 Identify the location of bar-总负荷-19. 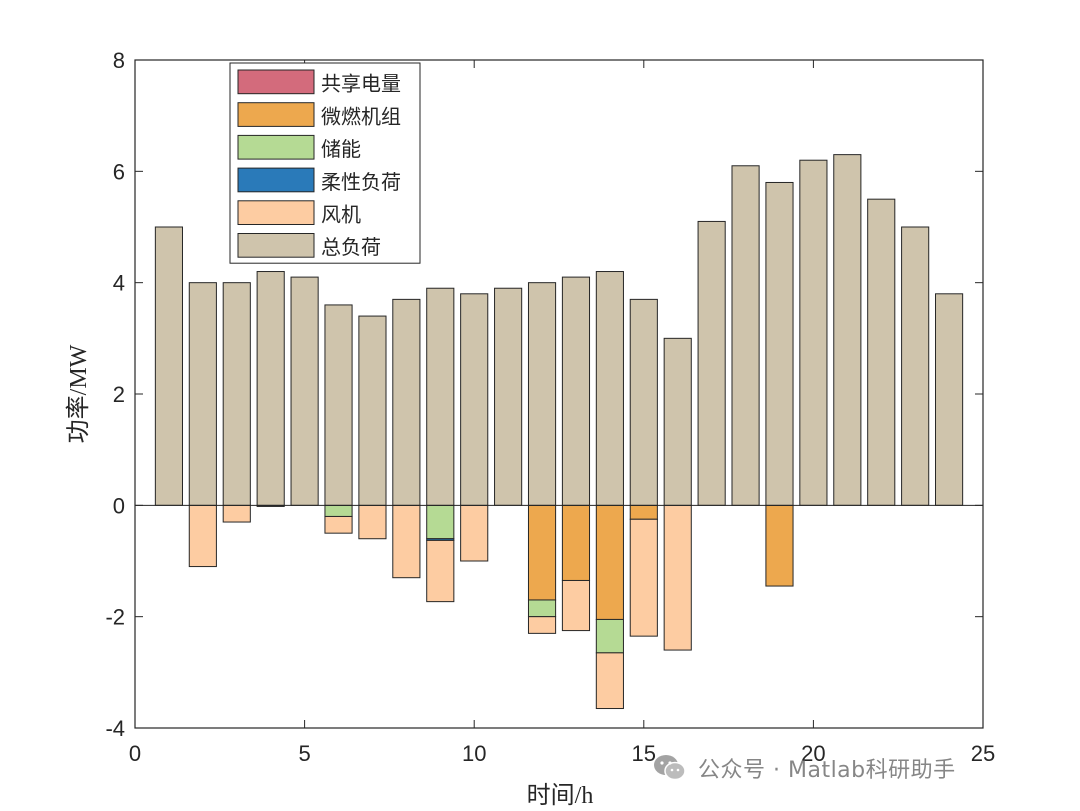
(779, 343).